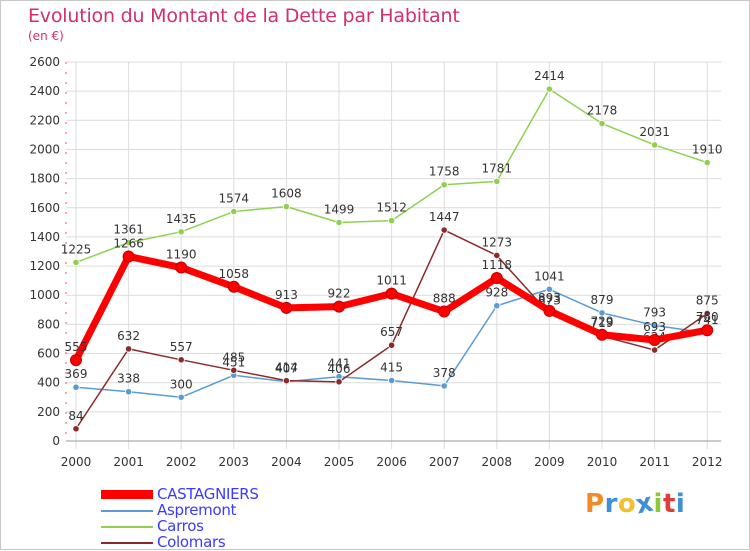 This screenshot has width=750, height=551. Describe the element at coordinates (707, 300) in the screenshot. I see `data-label-colomars-2012: 875` at that location.